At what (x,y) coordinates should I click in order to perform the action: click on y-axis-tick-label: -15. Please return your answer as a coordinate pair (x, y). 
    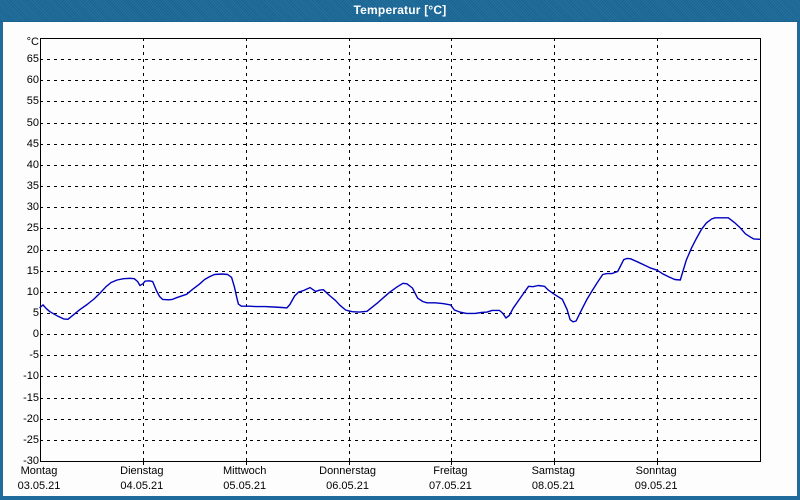
    Looking at the image, I should click on (31, 397).